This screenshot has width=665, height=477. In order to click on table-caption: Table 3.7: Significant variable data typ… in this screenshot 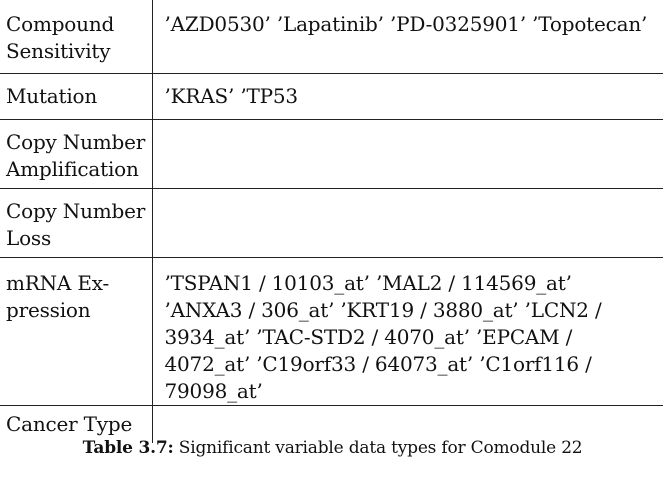, I will do `click(332, 448)`.